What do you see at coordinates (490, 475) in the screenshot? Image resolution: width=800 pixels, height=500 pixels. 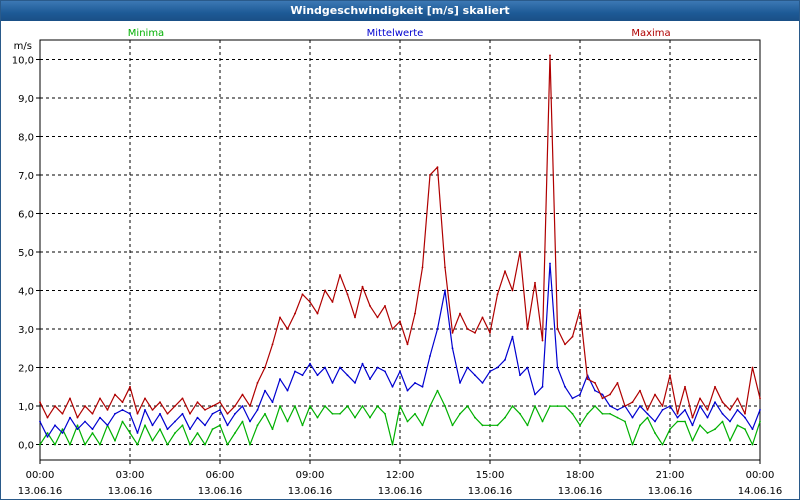 I see `x-tick-time-label: 15:00` at bounding box center [490, 475].